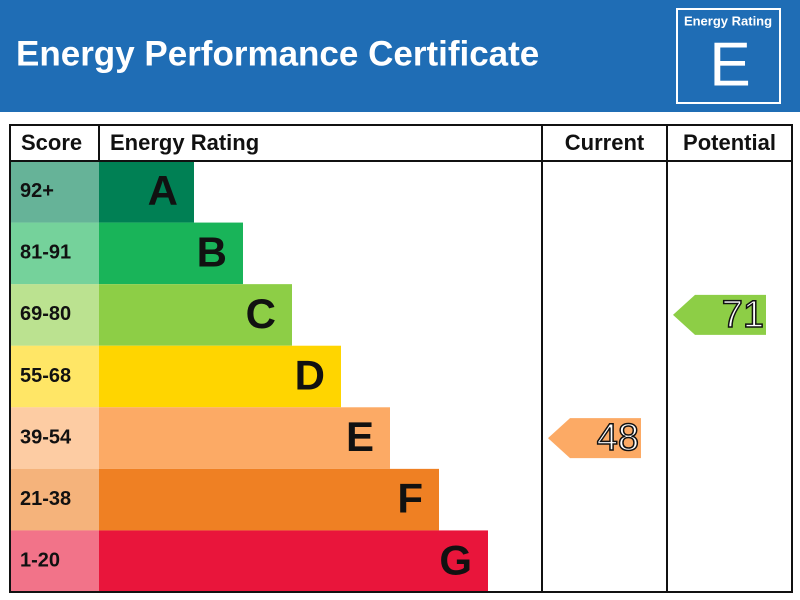  I want to click on column-header: Potential, so click(729, 142).